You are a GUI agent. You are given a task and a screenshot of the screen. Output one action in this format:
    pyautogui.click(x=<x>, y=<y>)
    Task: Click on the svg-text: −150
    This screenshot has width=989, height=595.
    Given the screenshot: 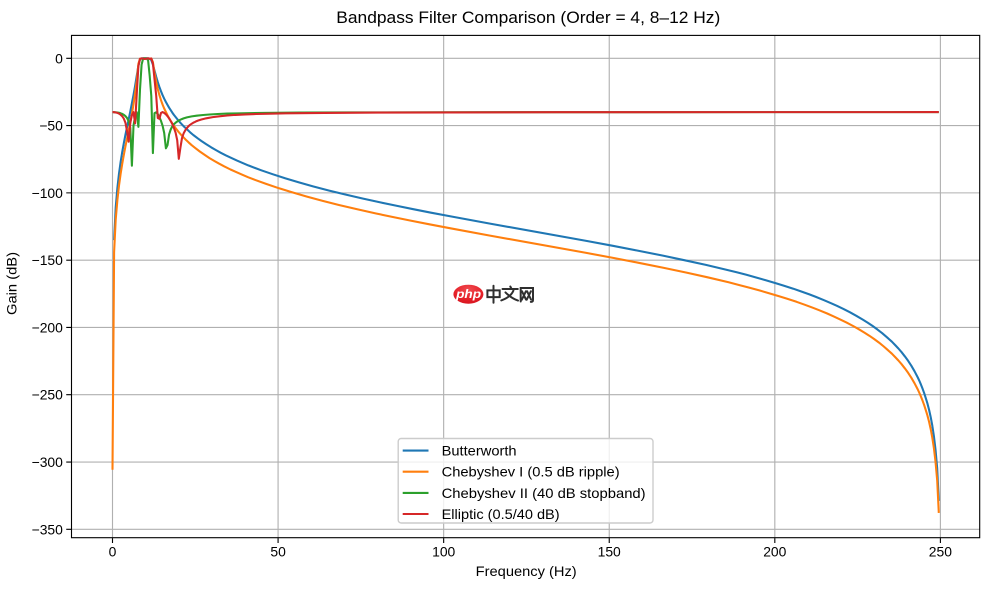 What is the action you would take?
    pyautogui.click(x=48, y=260)
    